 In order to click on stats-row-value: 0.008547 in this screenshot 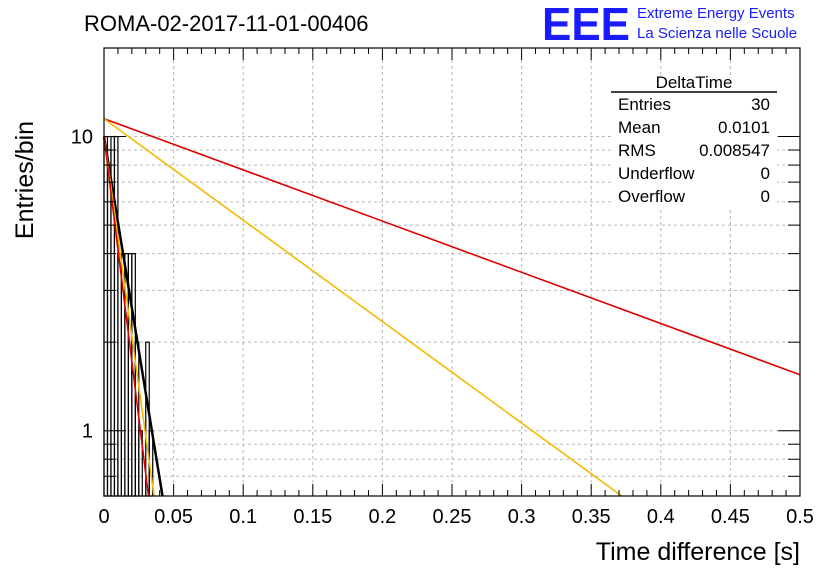, I will do `click(734, 150)`.